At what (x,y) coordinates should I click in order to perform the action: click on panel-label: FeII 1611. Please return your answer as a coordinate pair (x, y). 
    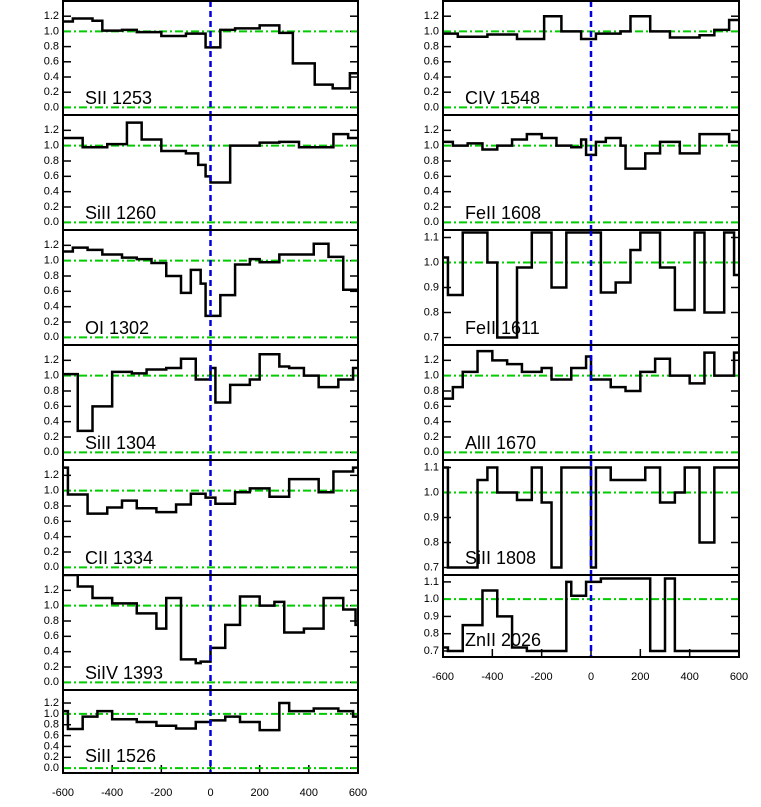
    Looking at the image, I should click on (502, 328).